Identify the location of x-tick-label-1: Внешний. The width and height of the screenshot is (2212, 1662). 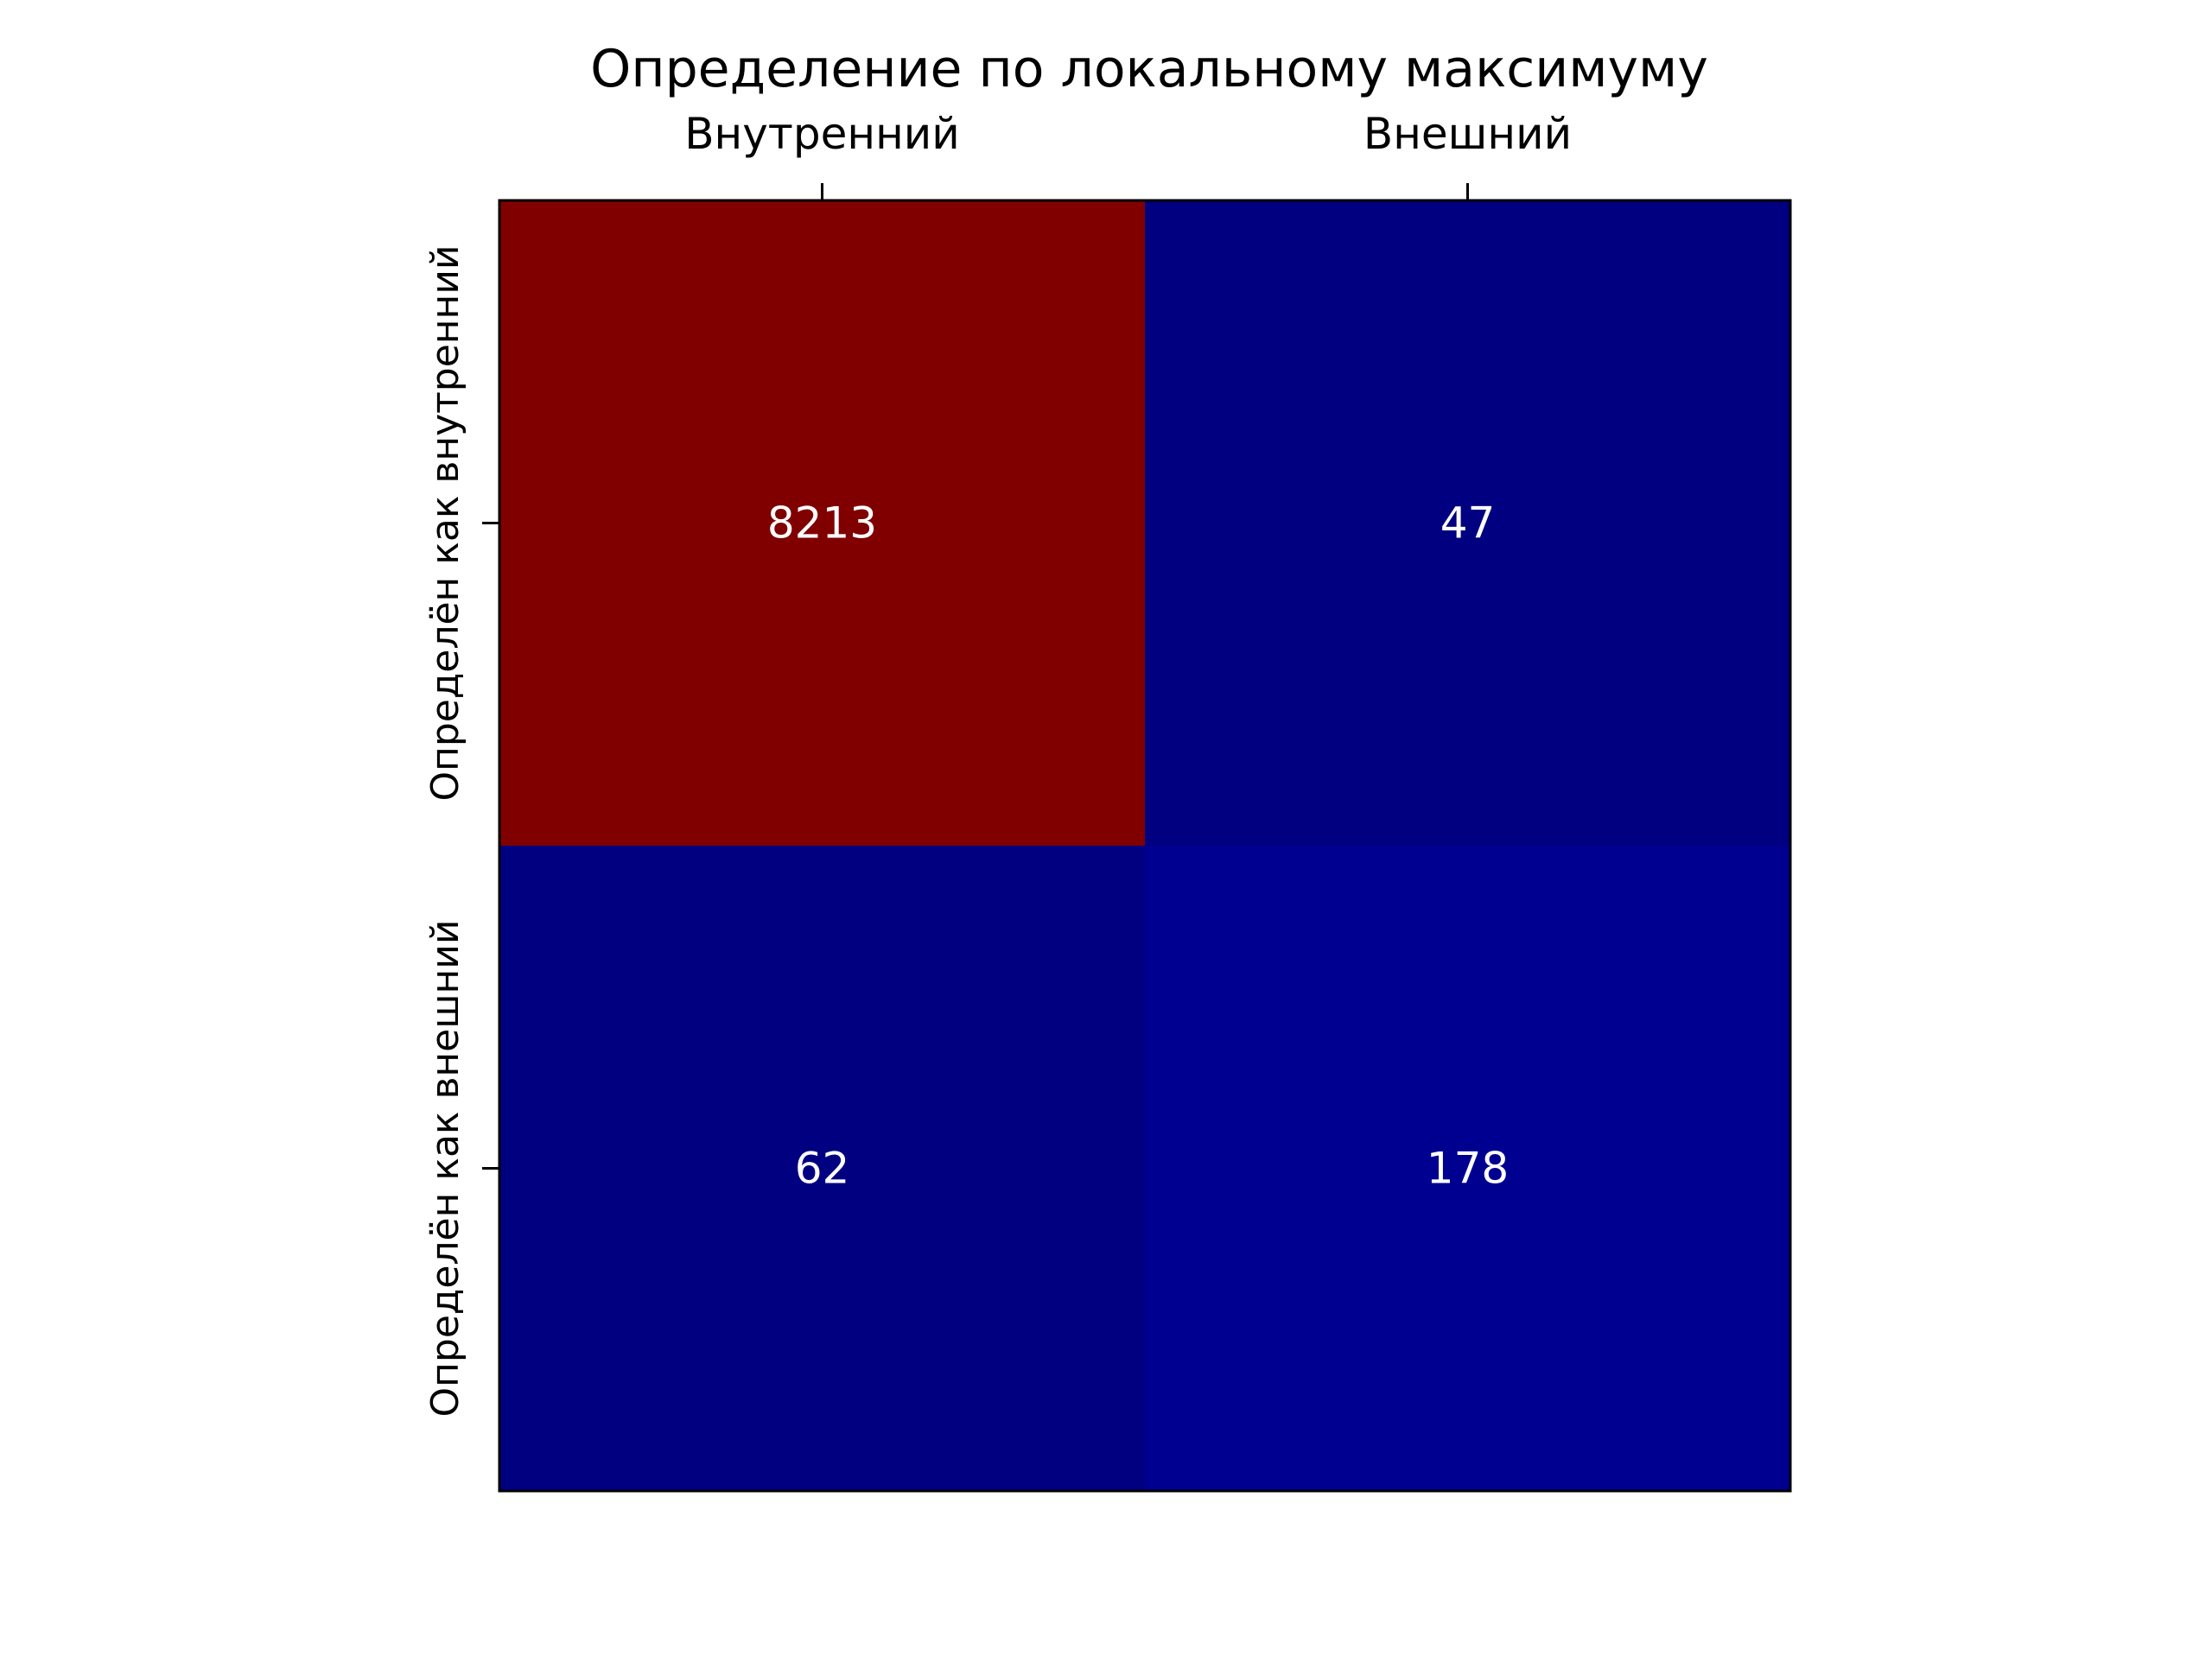
(1467, 134).